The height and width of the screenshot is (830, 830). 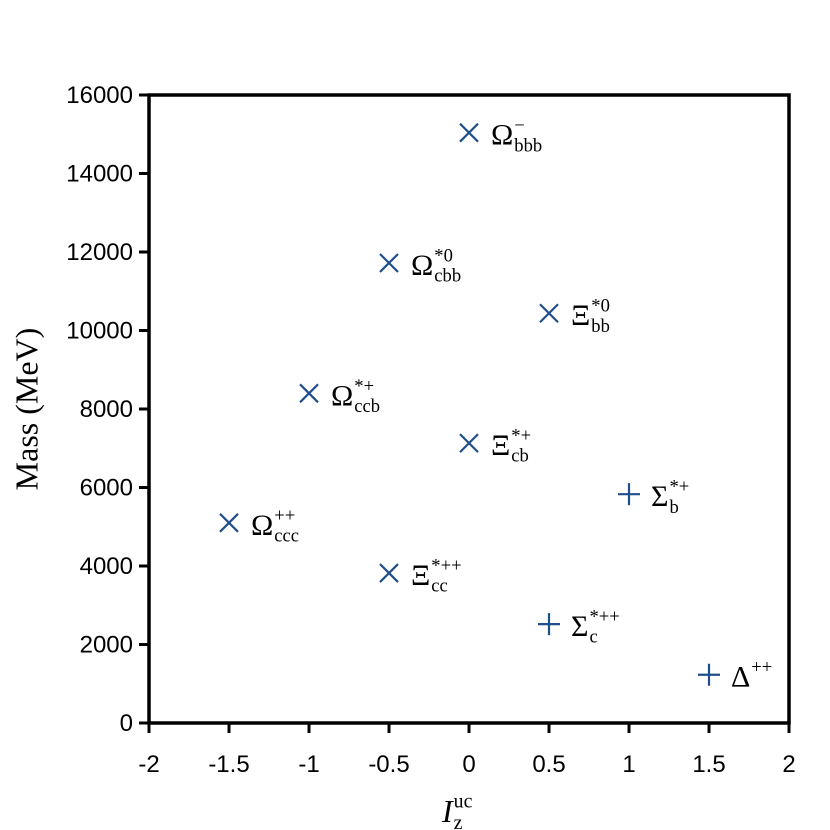 What do you see at coordinates (126, 723) in the screenshot?
I see `y-tick-label: 0` at bounding box center [126, 723].